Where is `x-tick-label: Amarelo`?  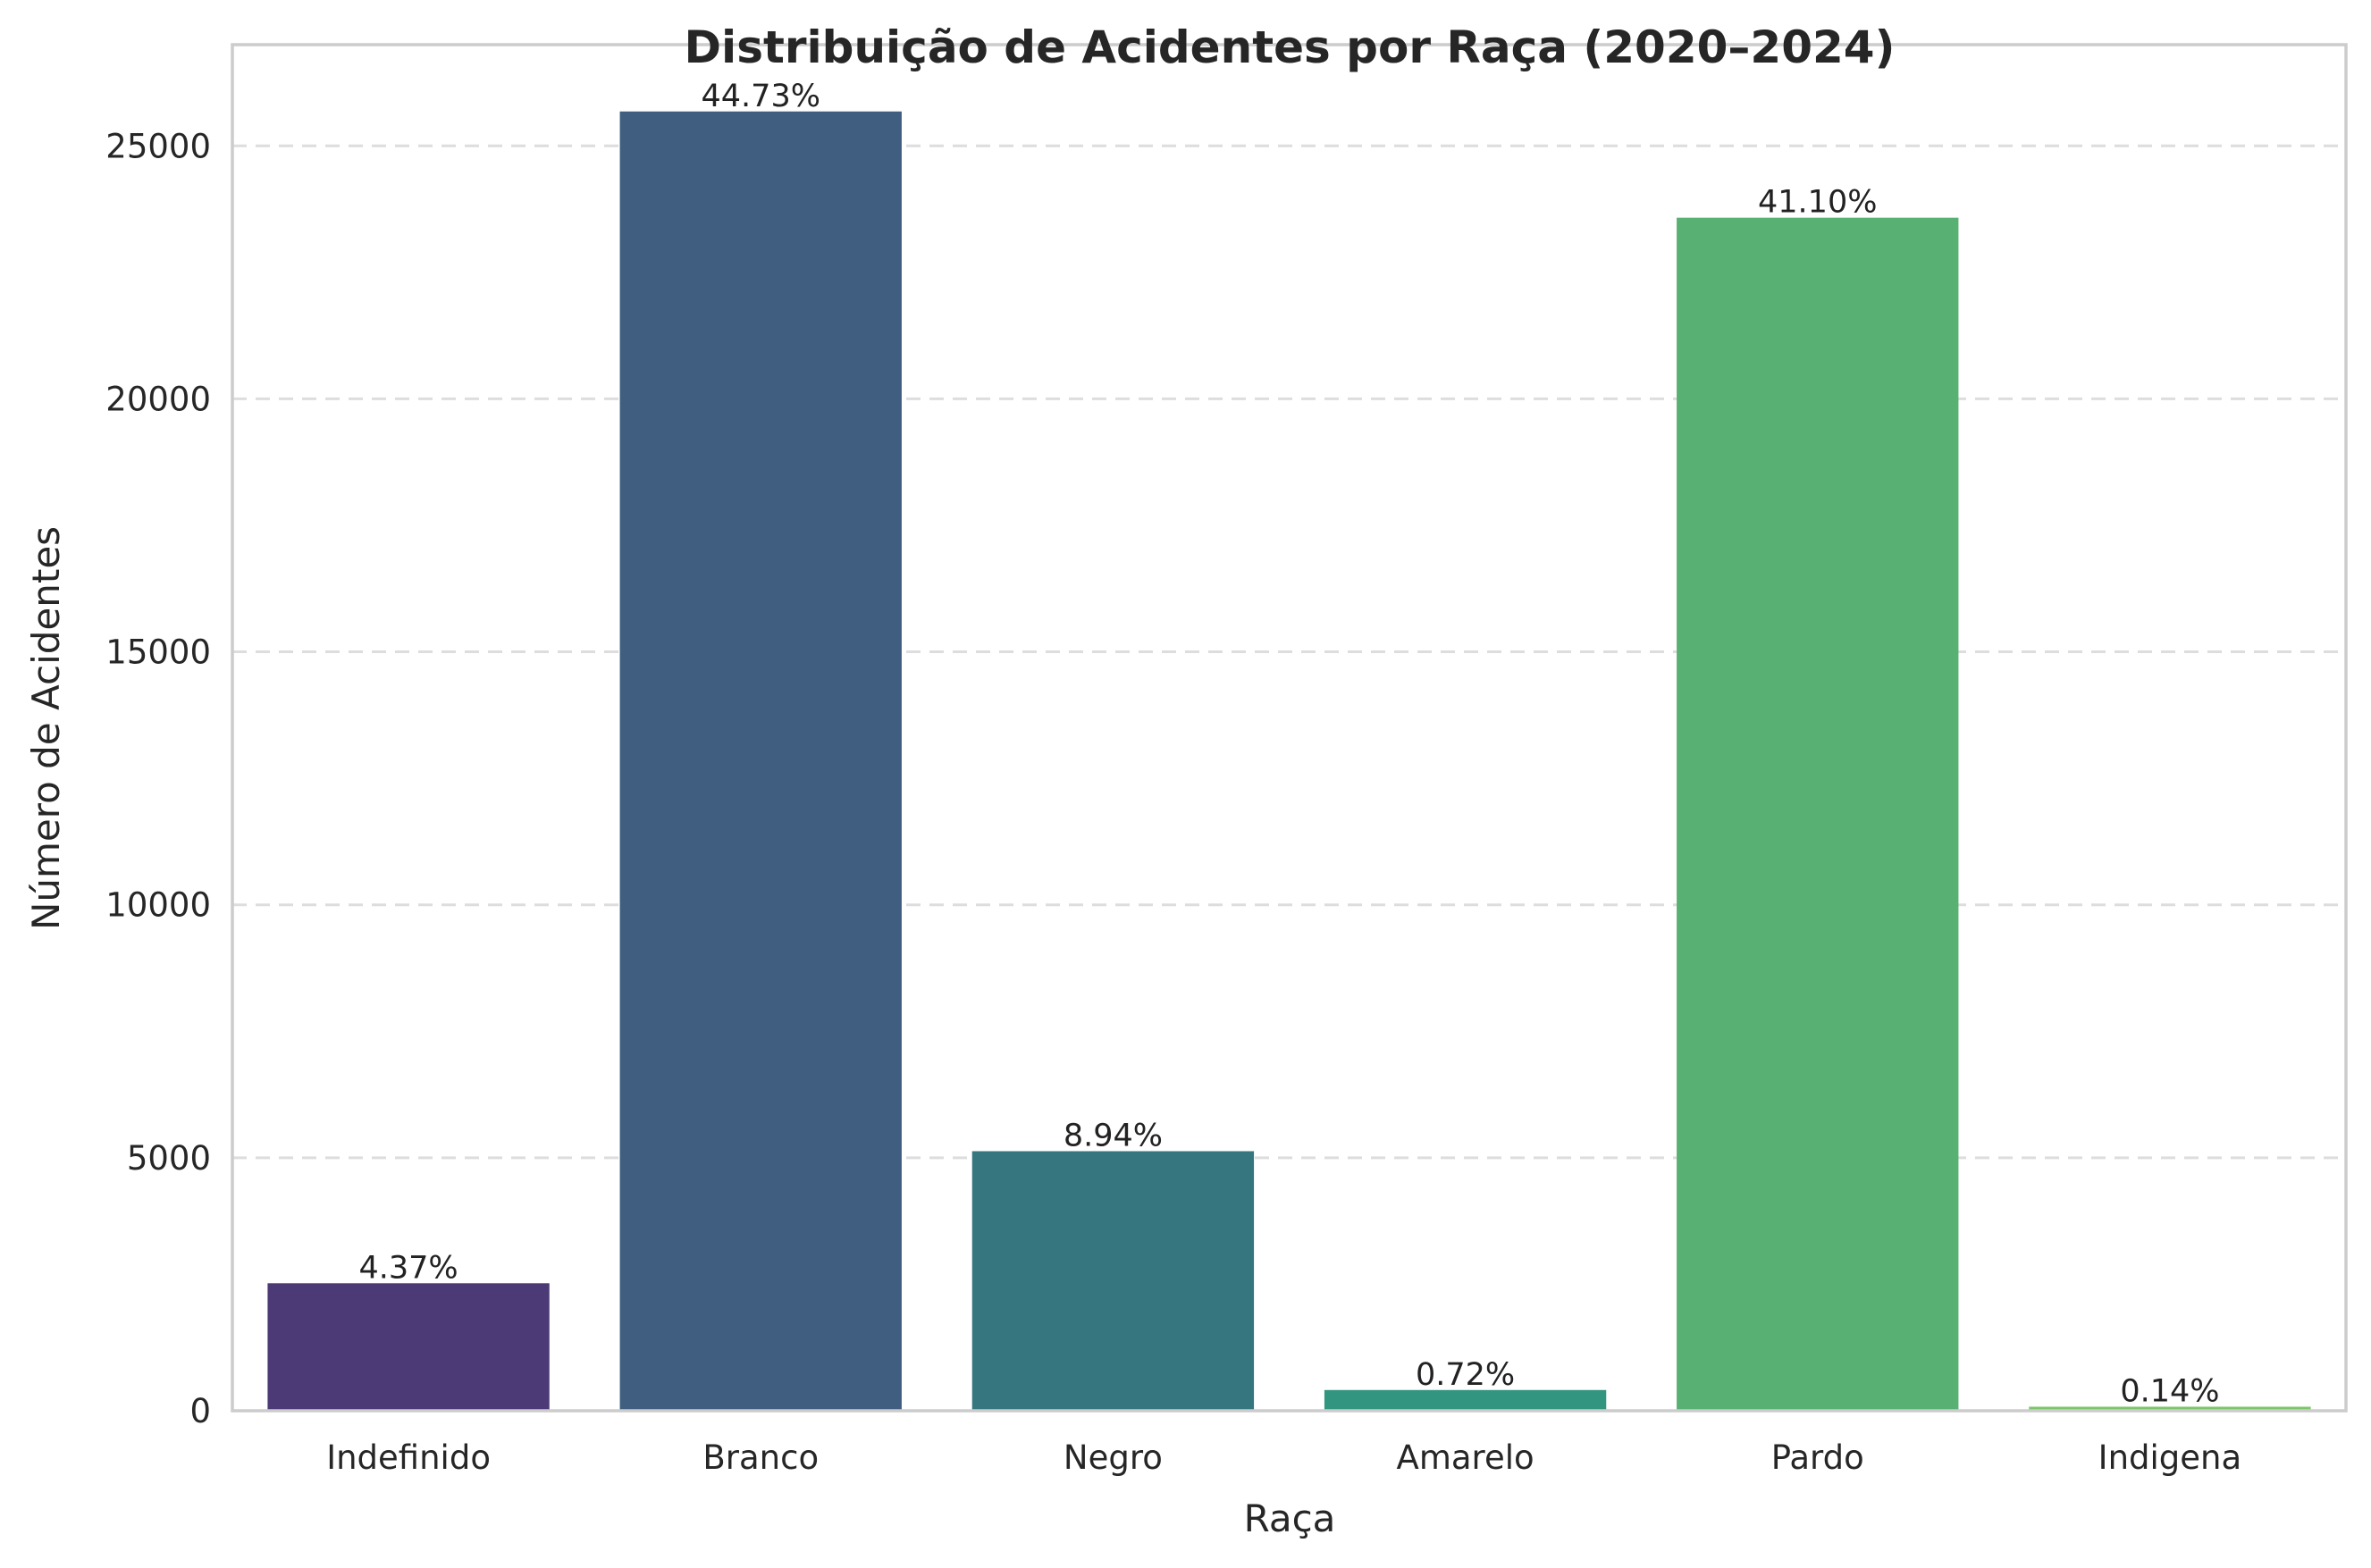 x-tick-label: Amarelo is located at coordinates (1465, 1457).